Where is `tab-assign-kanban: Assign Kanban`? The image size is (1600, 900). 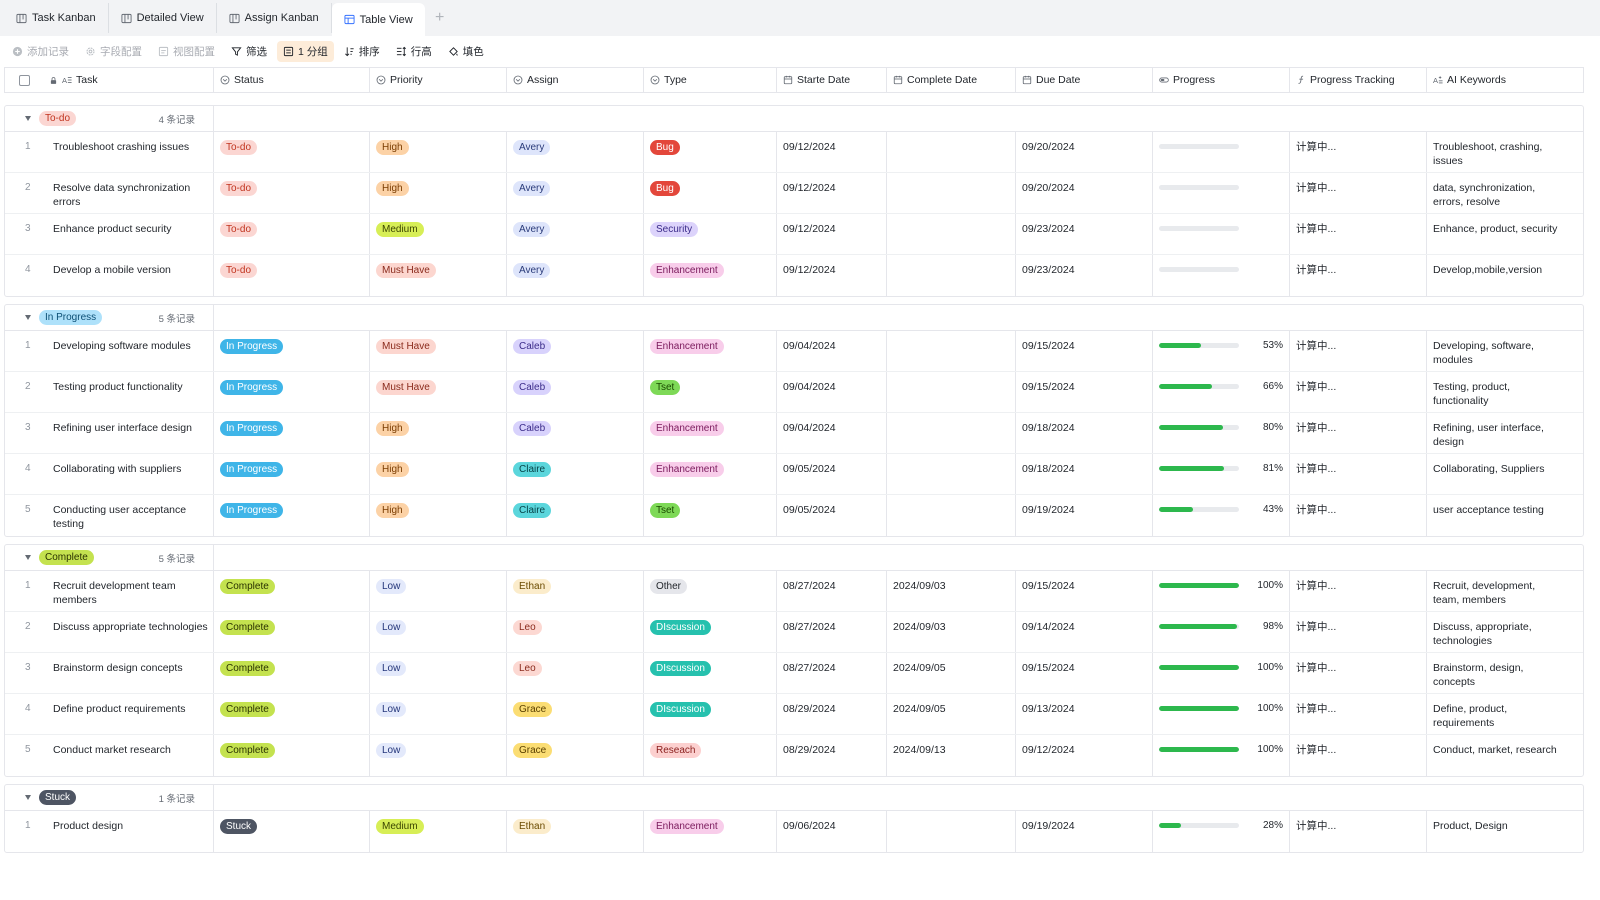
tab-assign-kanban: Assign Kanban is located at coordinates (274, 18).